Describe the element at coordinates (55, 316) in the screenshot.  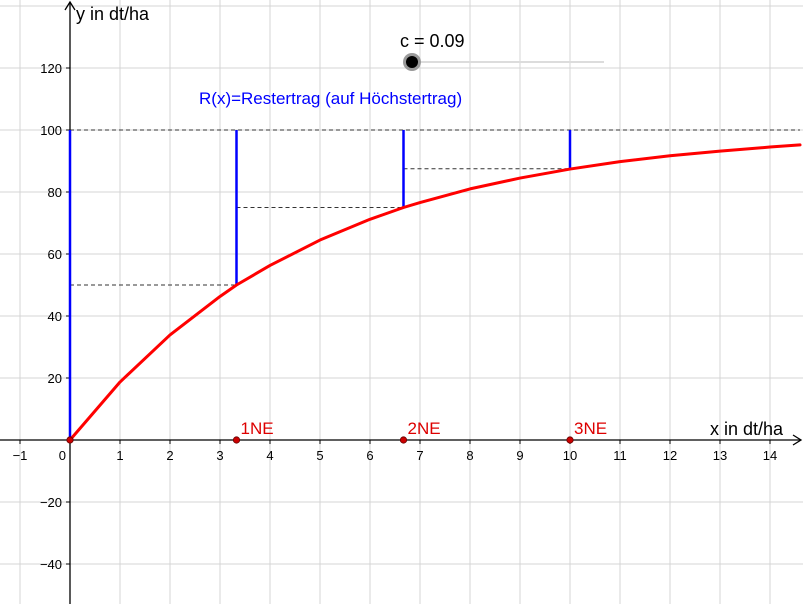
I see `y-tick-label: 40` at that location.